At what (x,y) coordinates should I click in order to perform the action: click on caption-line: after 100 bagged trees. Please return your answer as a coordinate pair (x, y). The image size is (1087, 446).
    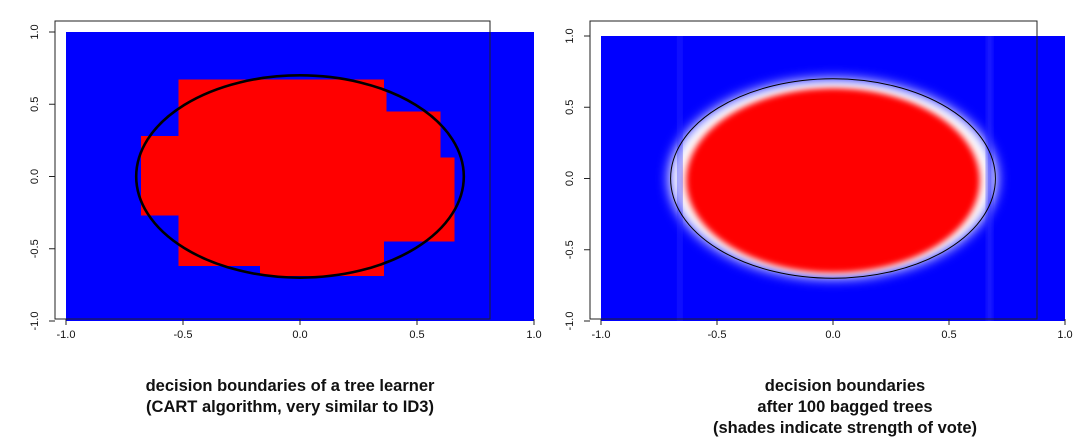
    Looking at the image, I should click on (845, 407).